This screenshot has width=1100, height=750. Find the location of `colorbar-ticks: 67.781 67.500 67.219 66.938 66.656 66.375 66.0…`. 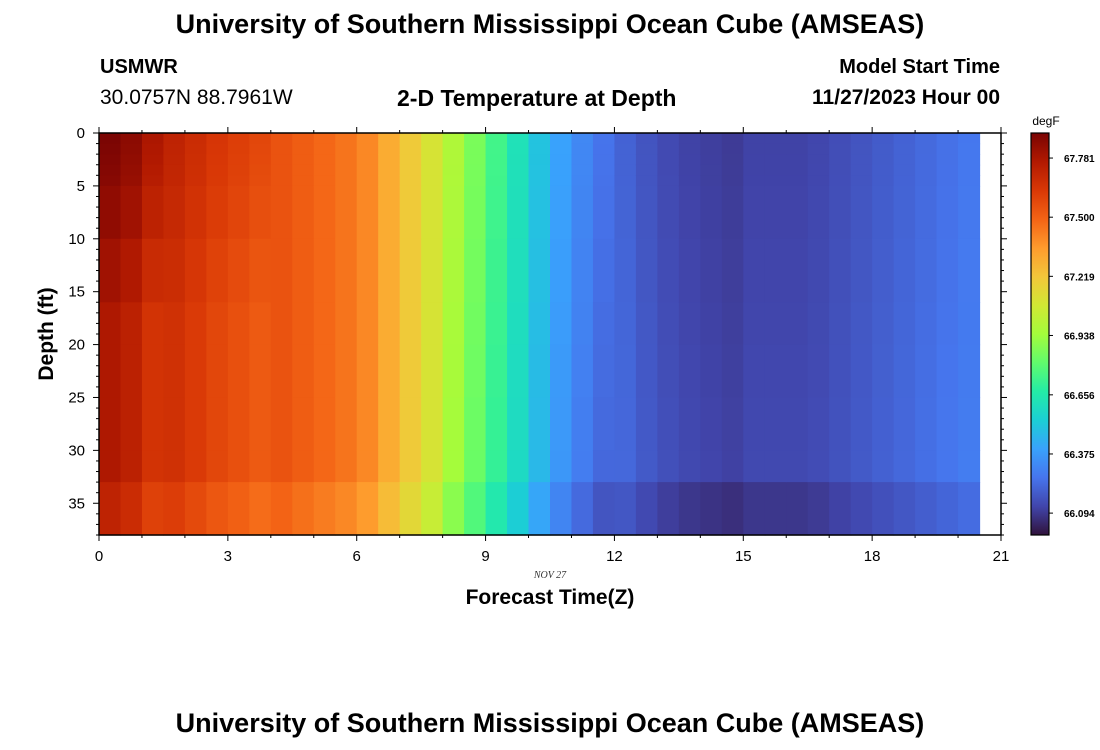

colorbar-ticks: 67.781 67.500 67.219 66.938 66.656 66.375 66.0… is located at coordinates (1072, 337).